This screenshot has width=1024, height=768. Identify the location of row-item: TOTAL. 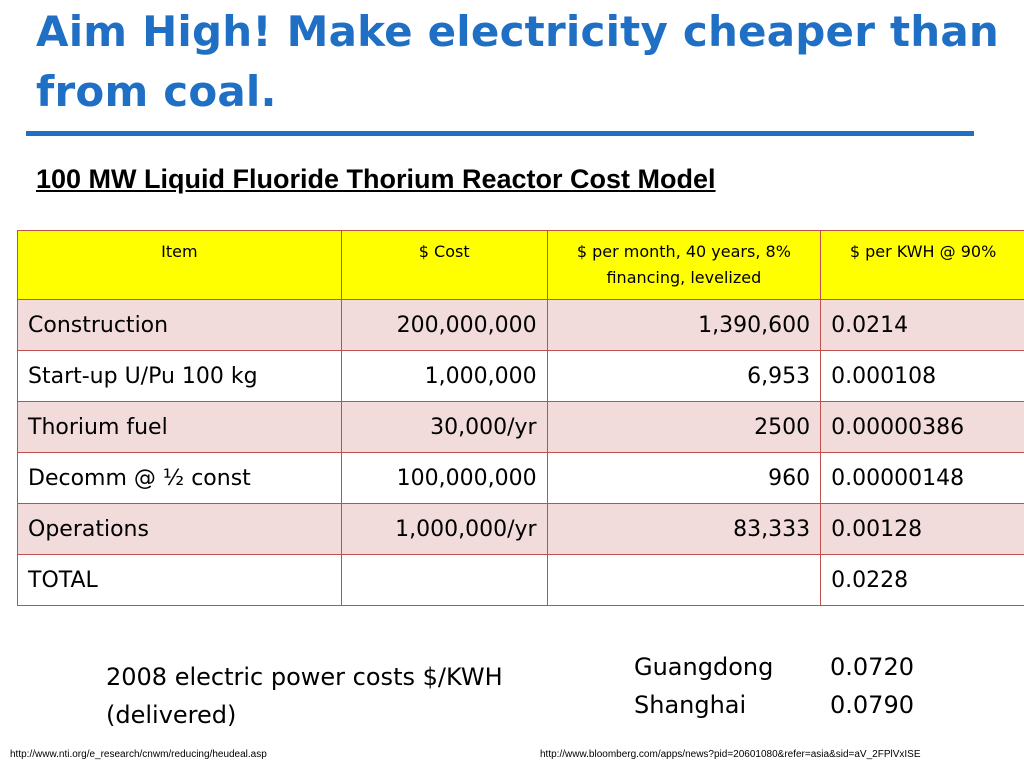
(179, 580).